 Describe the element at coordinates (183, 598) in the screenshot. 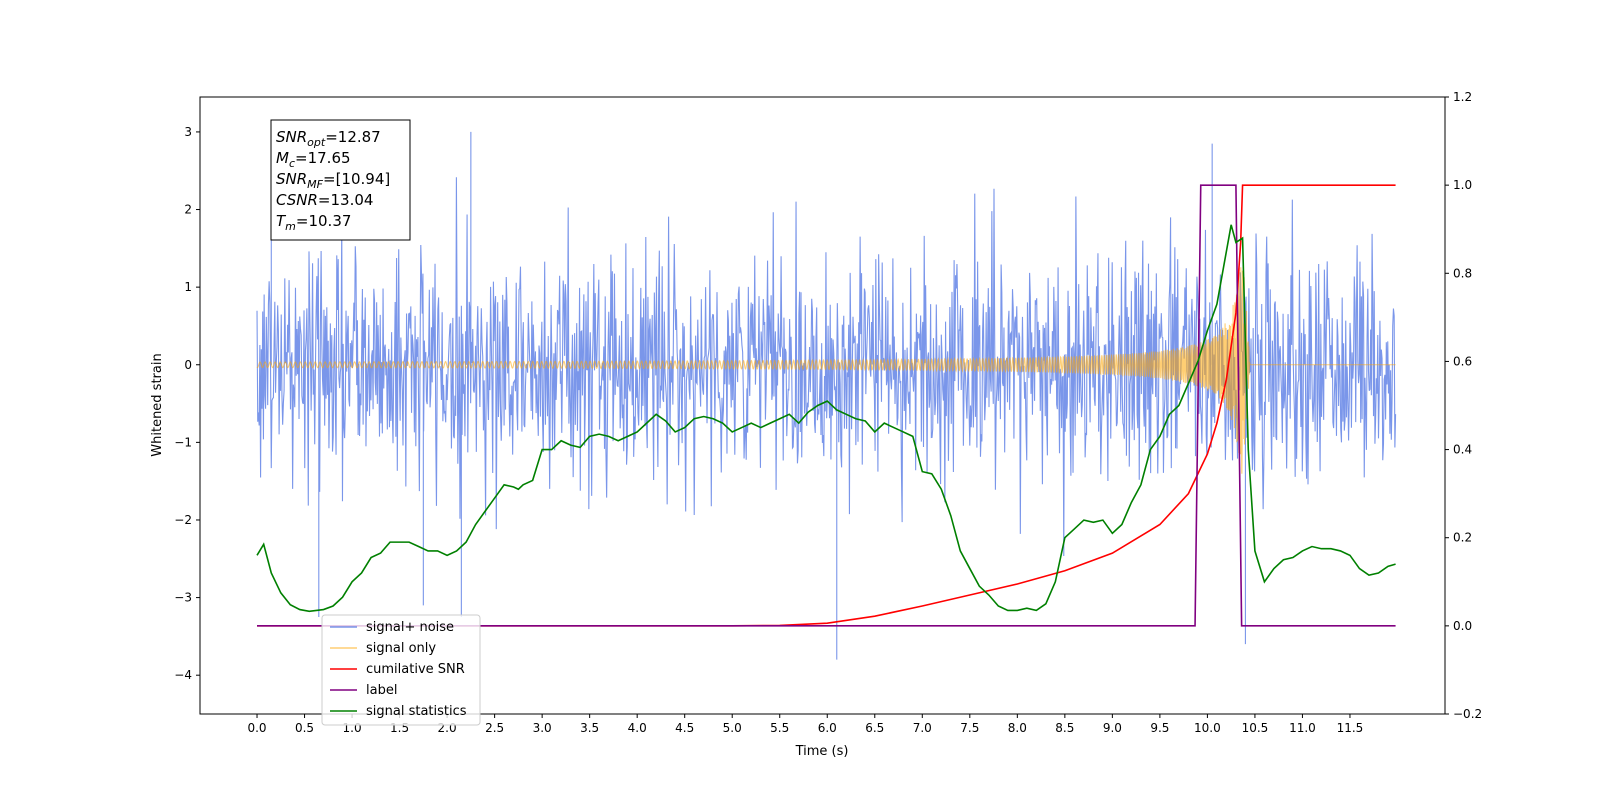

I see `y-tick-label-left: −3` at that location.